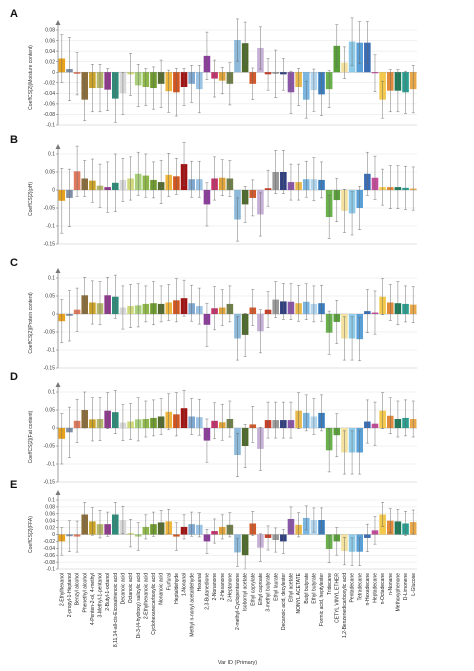 The height and width of the screenshot is (671, 474). I want to click on x-tick-label: NONYL ACETATE, so click(299, 592).